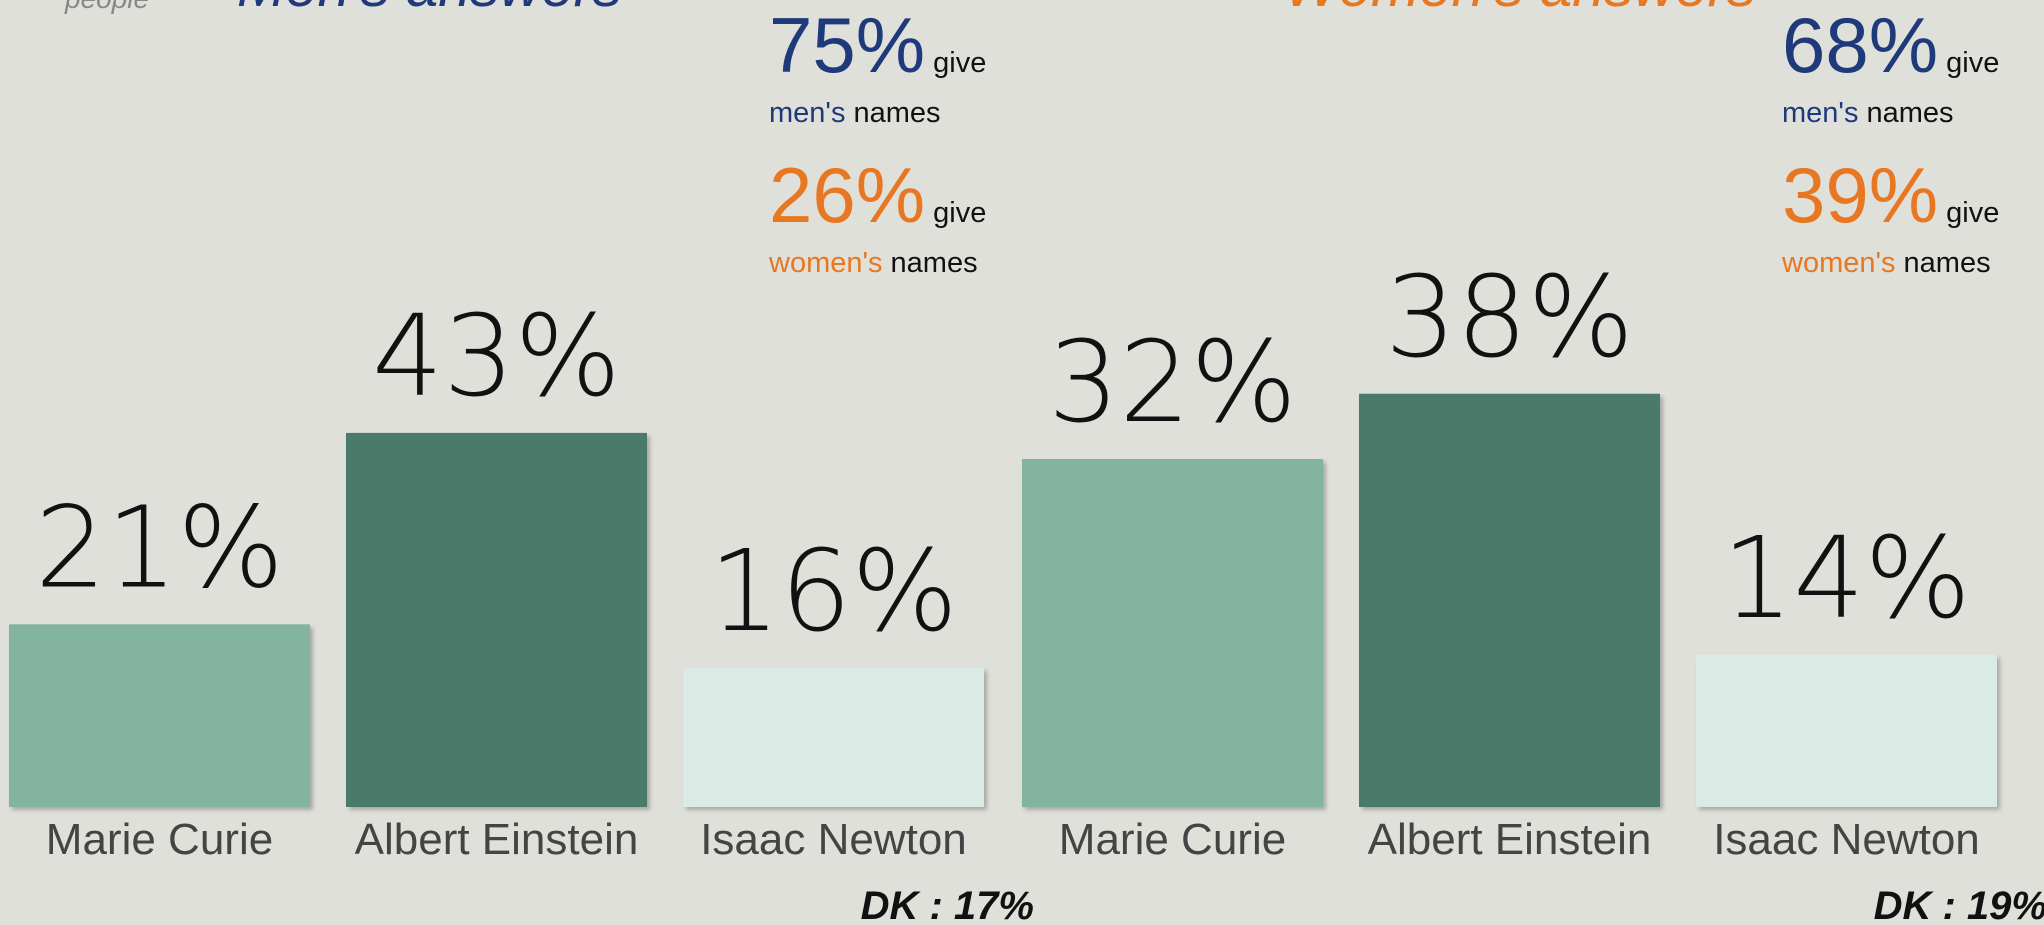  I want to click on note: DK : 17%, so click(947, 904).